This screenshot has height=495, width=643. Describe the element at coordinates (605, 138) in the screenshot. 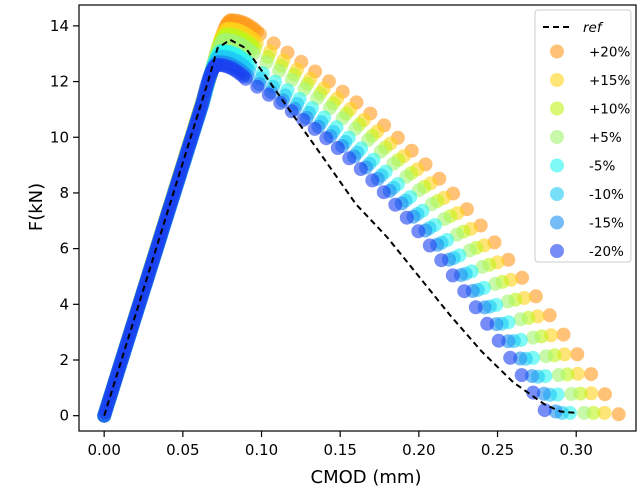

I see `legend-label: +5%` at that location.